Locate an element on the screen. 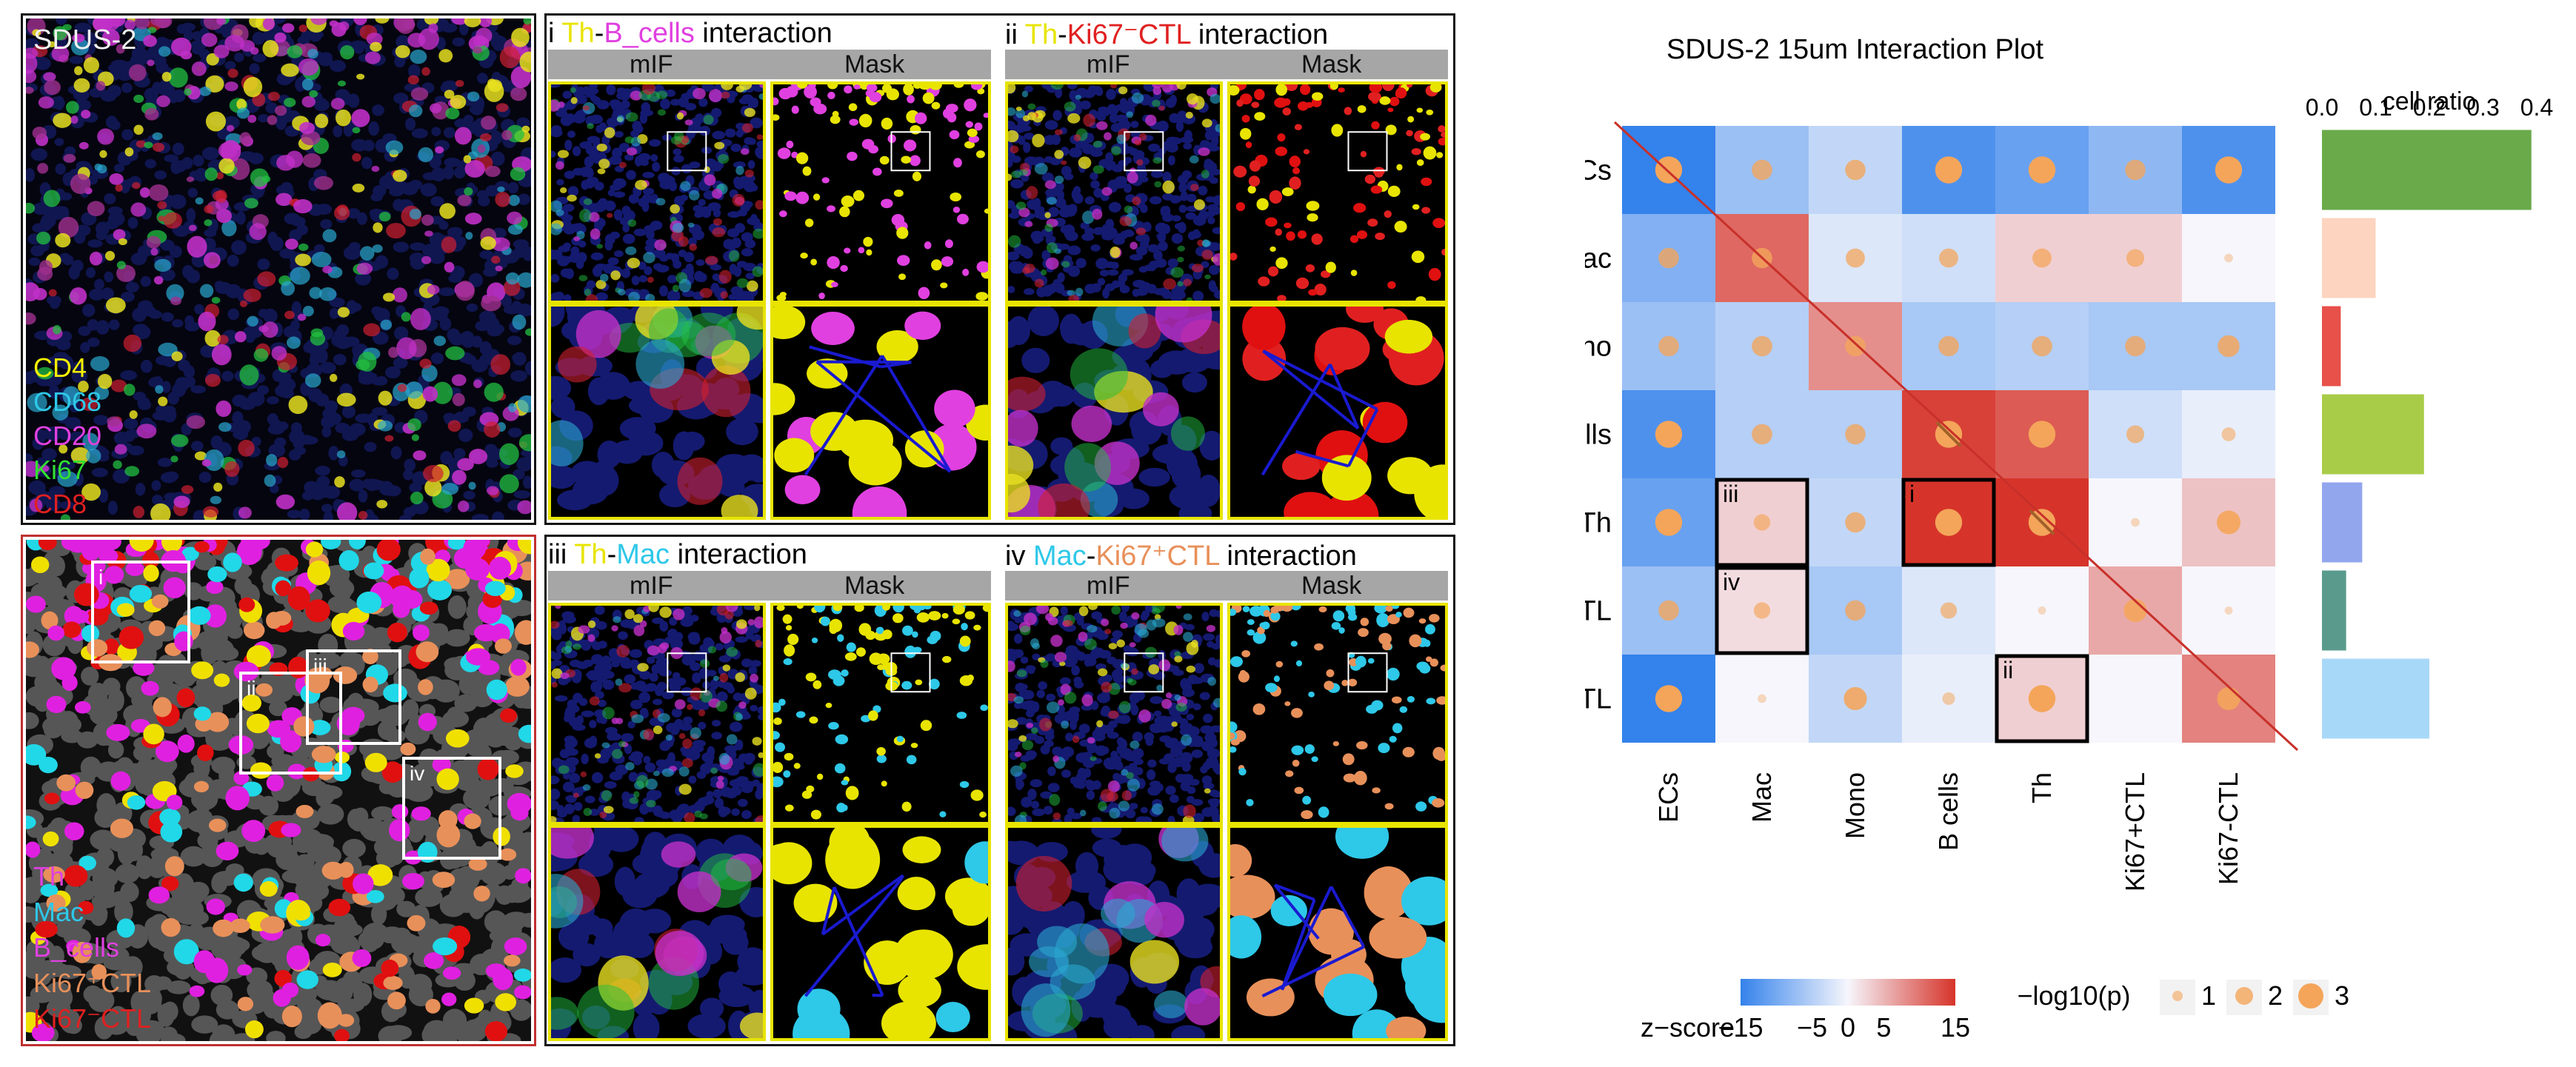  colorbar-tick: 5 is located at coordinates (1883, 1028).